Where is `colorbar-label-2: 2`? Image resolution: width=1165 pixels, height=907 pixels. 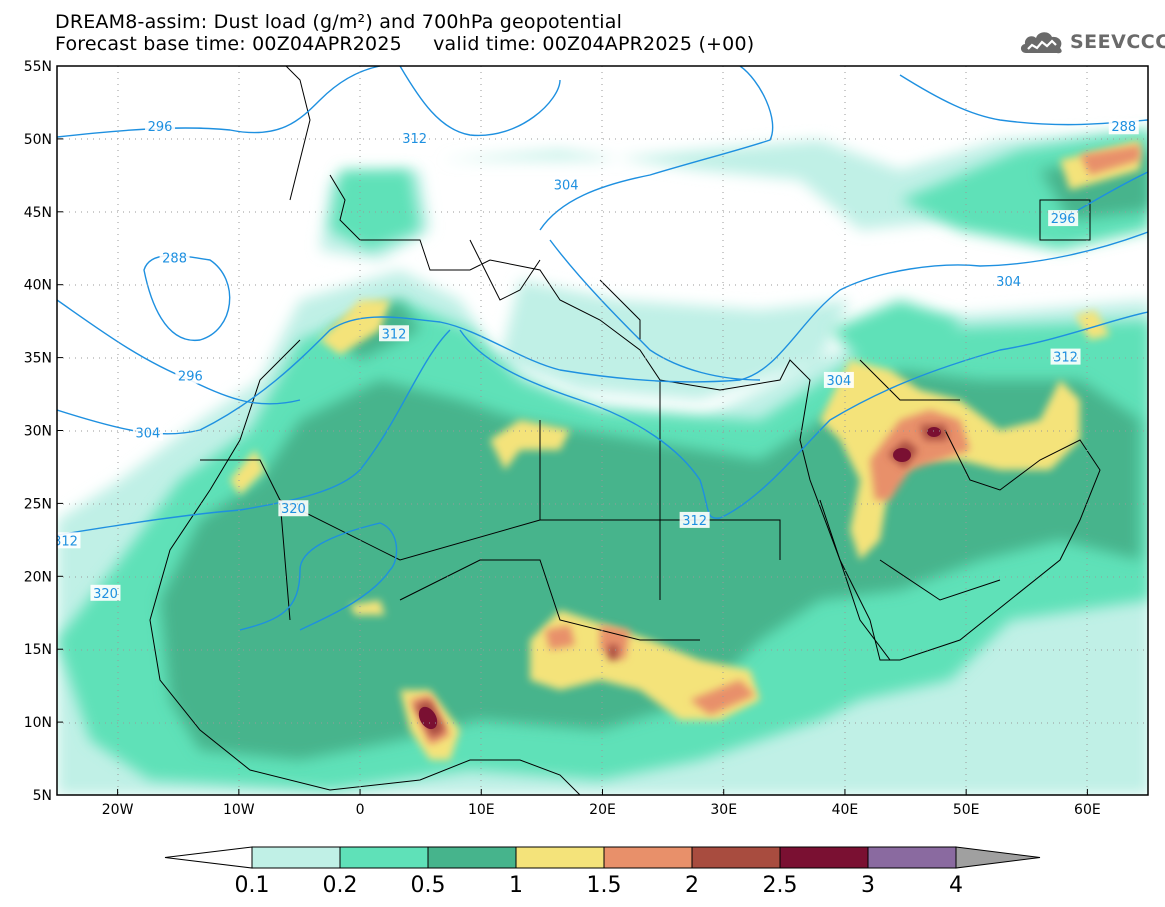
colorbar-label-2: 2 is located at coordinates (692, 885).